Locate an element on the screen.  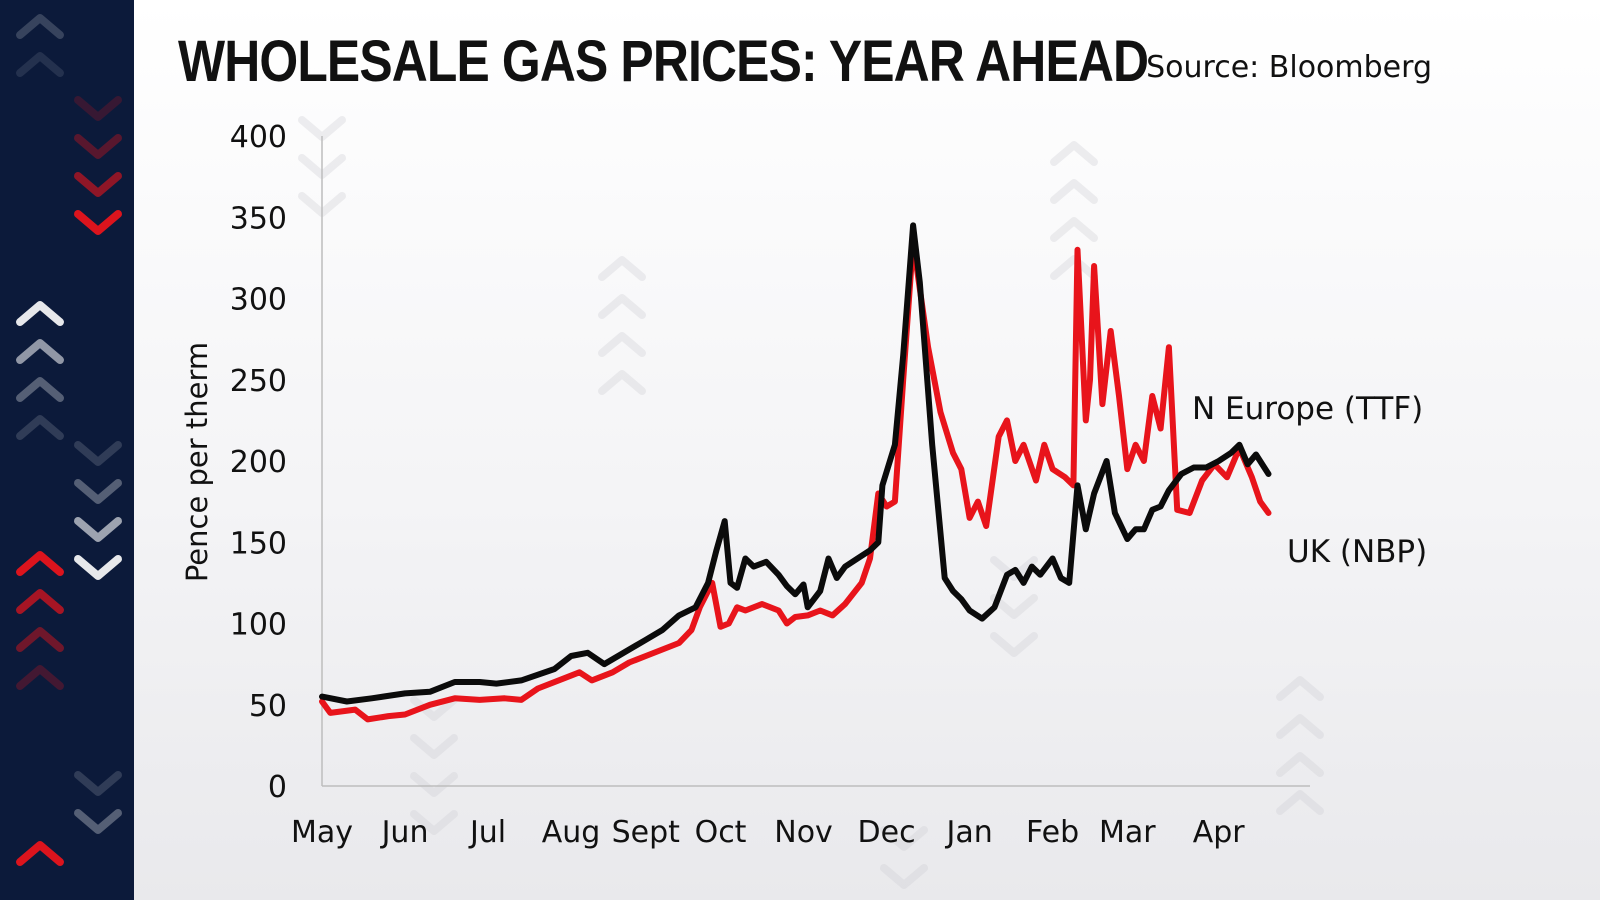
decorative-side-strip is located at coordinates (67, 450).